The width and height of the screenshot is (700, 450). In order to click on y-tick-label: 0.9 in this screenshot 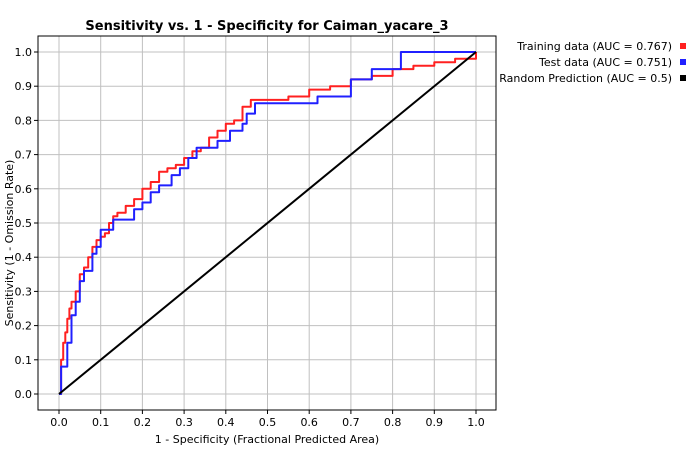, I will do `click(24, 86)`.